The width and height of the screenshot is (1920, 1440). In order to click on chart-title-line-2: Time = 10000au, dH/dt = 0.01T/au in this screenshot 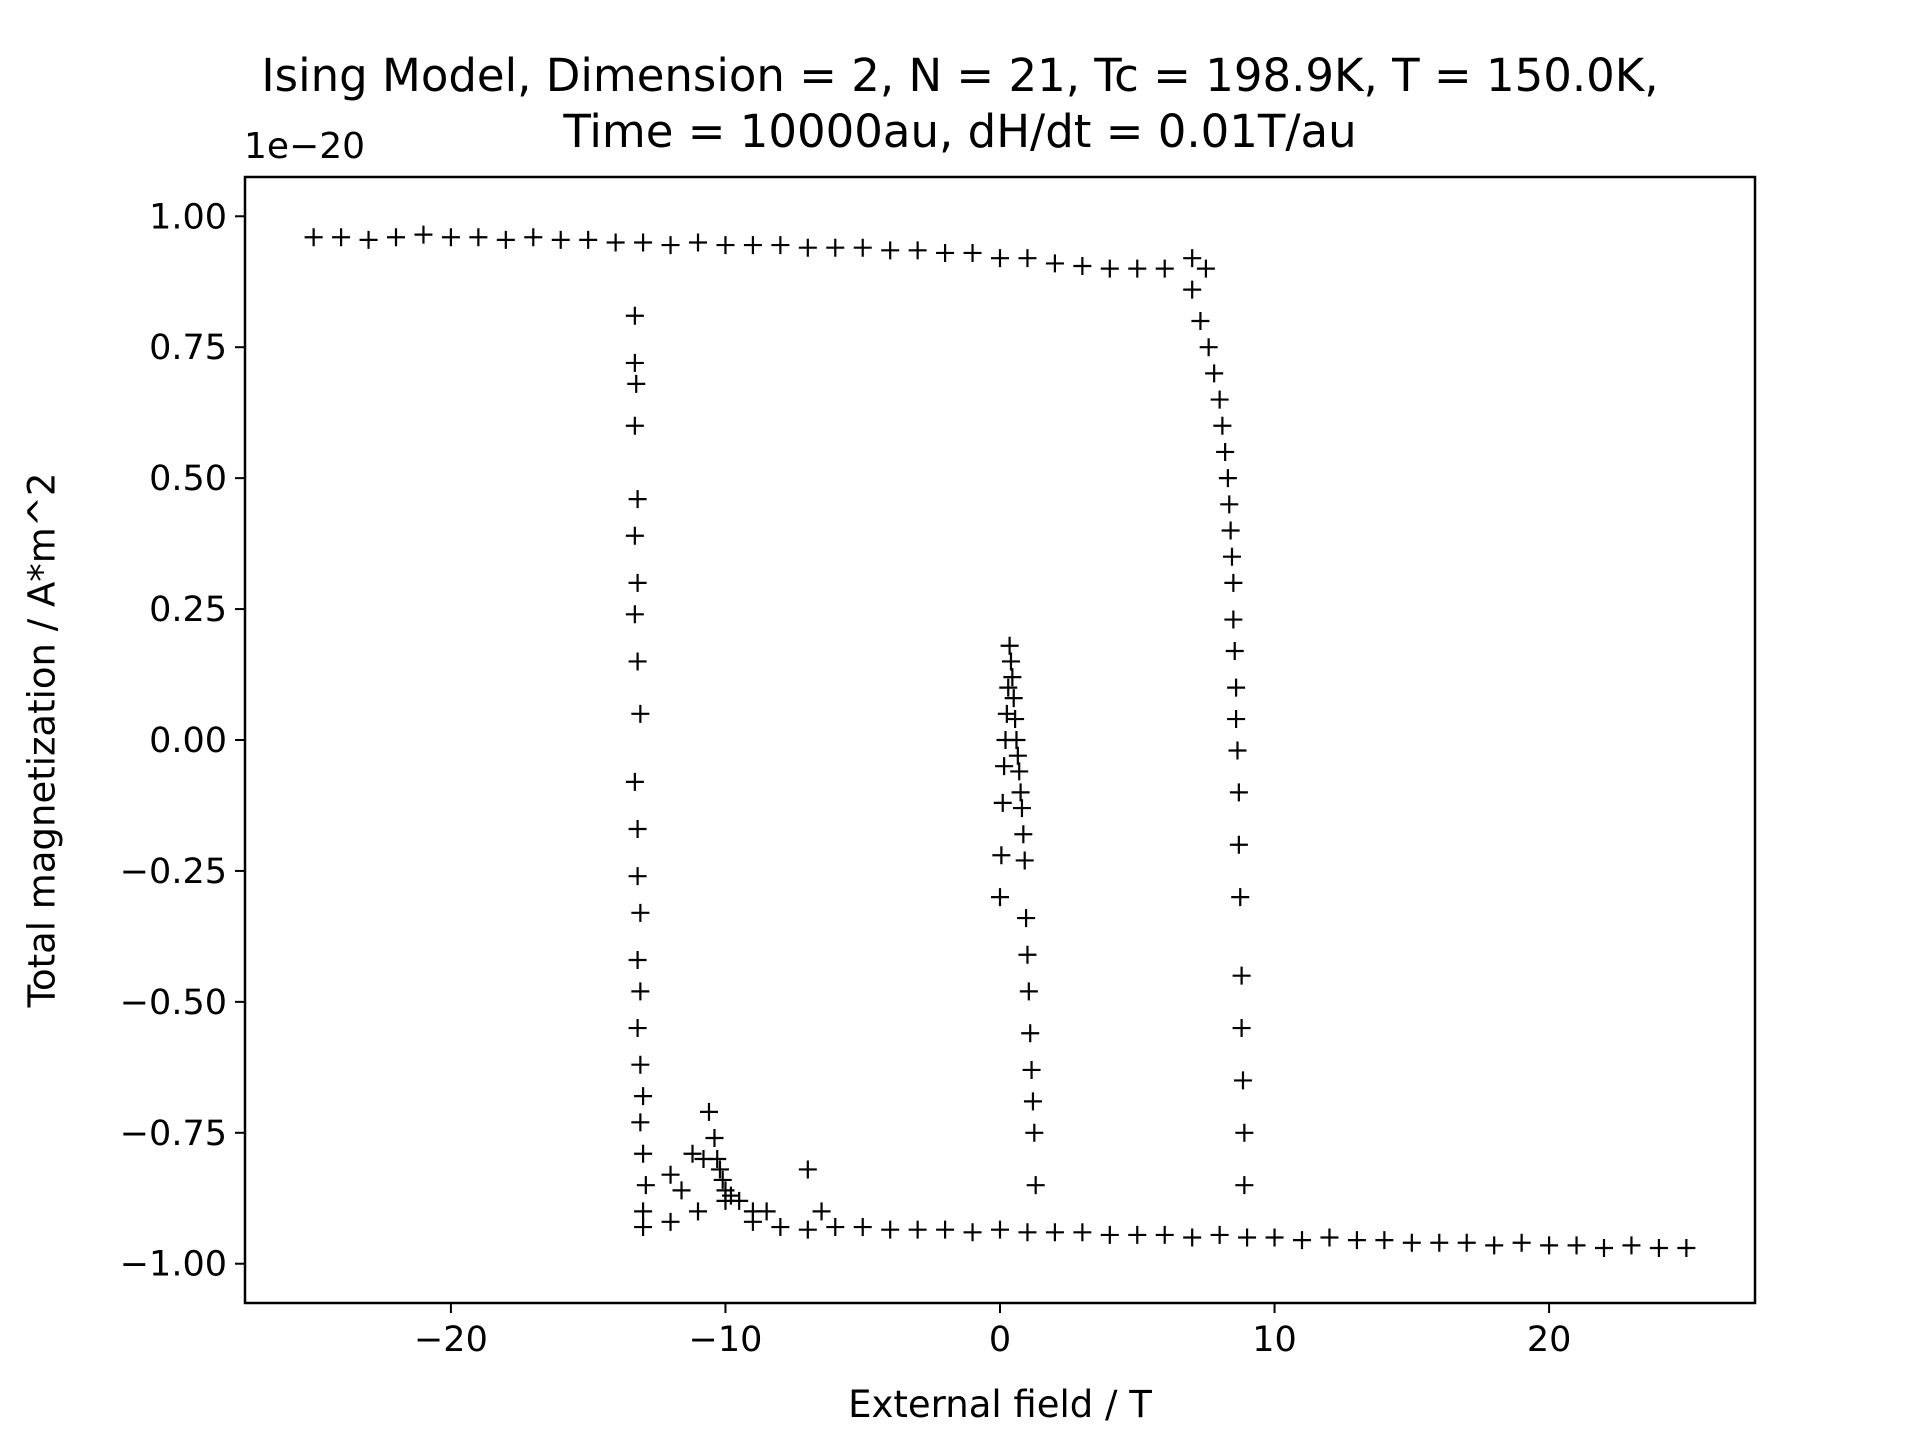, I will do `click(960, 131)`.